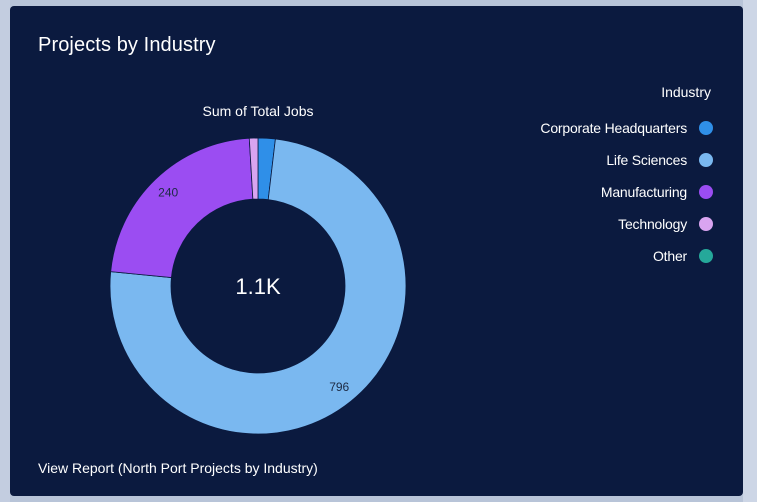 The image size is (757, 502). What do you see at coordinates (573, 224) in the screenshot?
I see `legend-item-technology: Technology` at bounding box center [573, 224].